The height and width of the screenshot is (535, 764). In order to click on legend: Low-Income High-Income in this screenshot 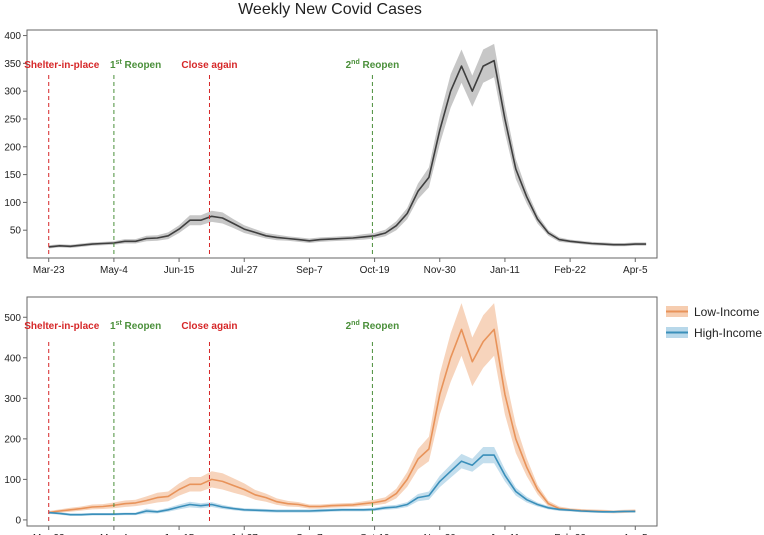, I will do `click(714, 322)`.